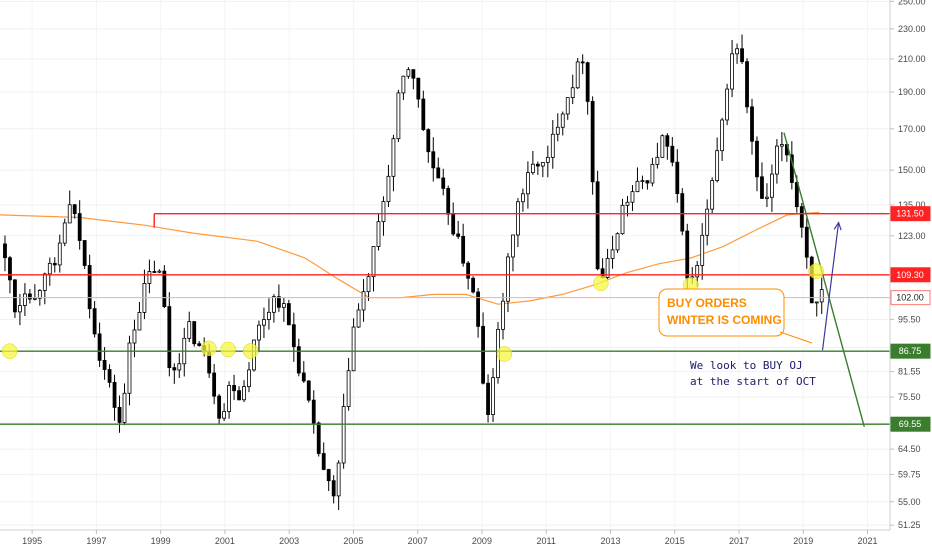 Image resolution: width=932 pixels, height=550 pixels. What do you see at coordinates (909, 372) in the screenshot?
I see `y-tick-label: 81.55` at bounding box center [909, 372].